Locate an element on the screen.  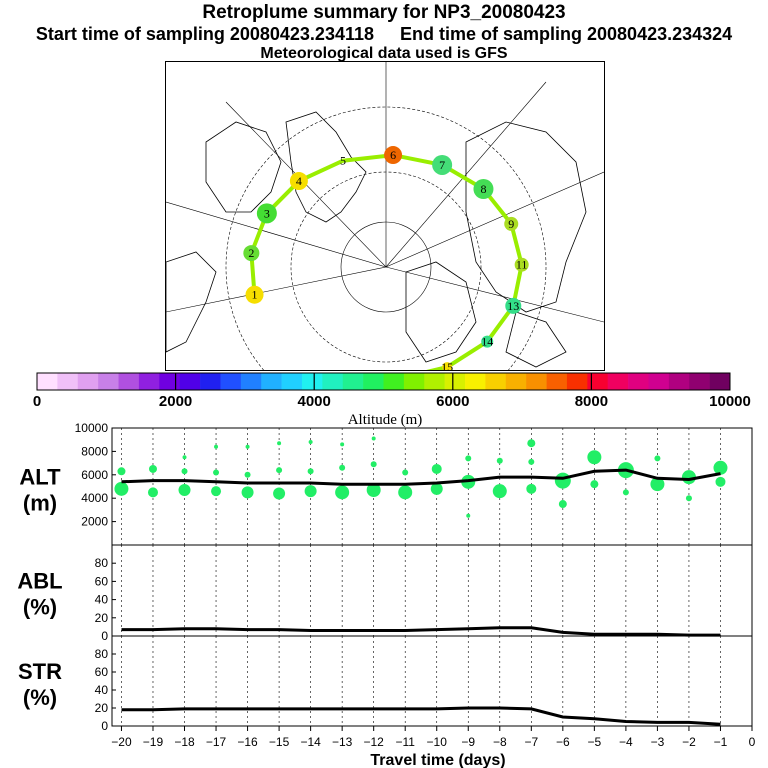
track-day-label: 2 is located at coordinates (251, 253).